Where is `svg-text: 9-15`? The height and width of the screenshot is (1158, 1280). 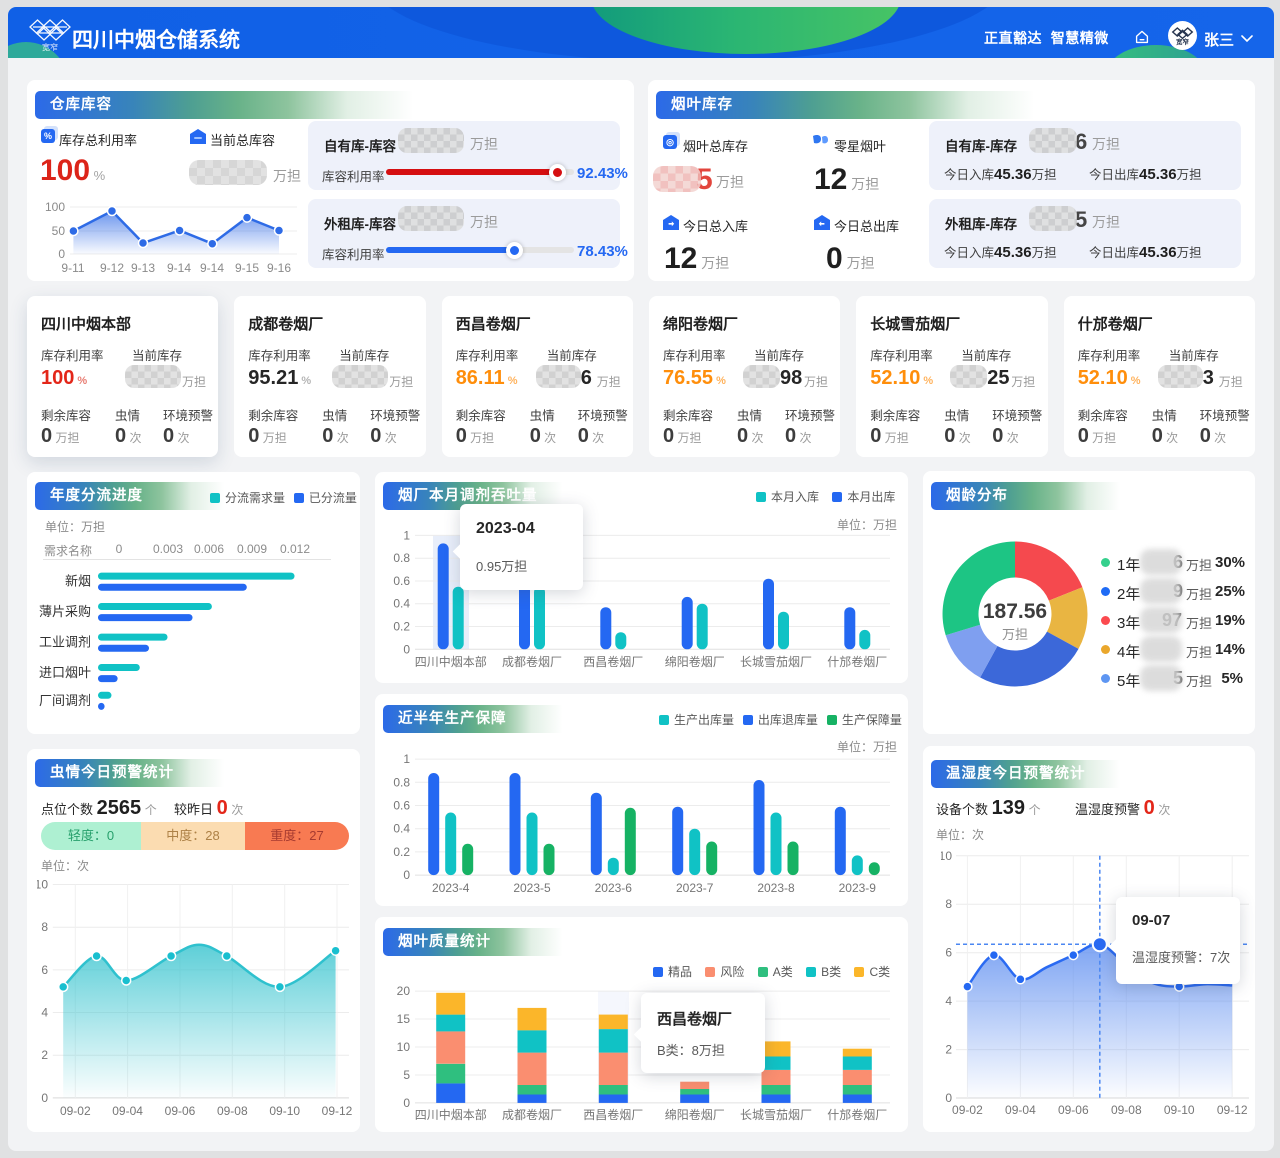 svg-text: 9-15 is located at coordinates (247, 268).